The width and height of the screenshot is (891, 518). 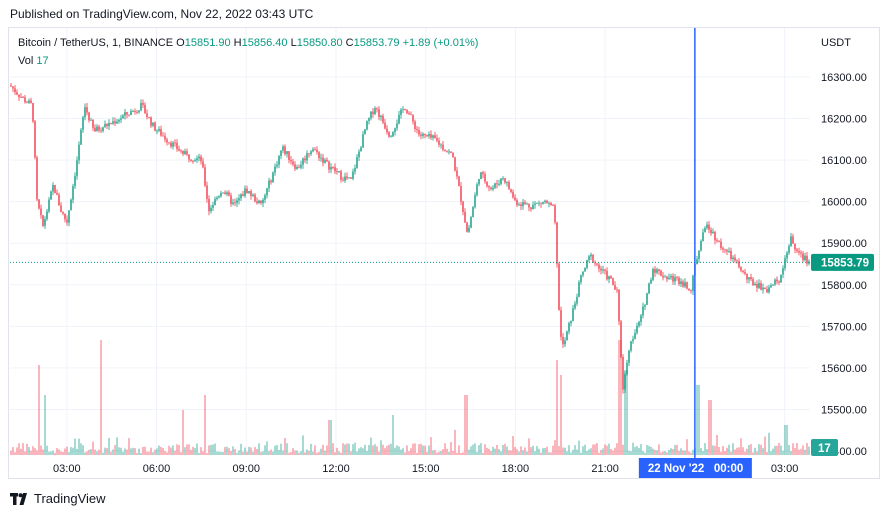 What do you see at coordinates (845, 263) in the screenshot?
I see `last-price-label: 15853.79` at bounding box center [845, 263].